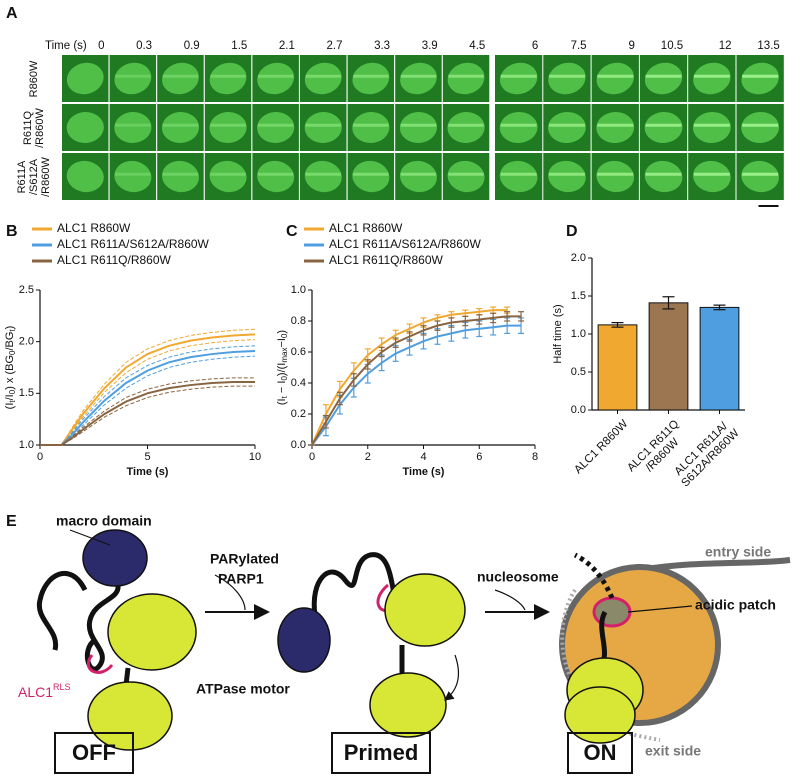 The height and width of the screenshot is (780, 800). Describe the element at coordinates (673, 751) in the screenshot. I see `label: exit side` at that location.